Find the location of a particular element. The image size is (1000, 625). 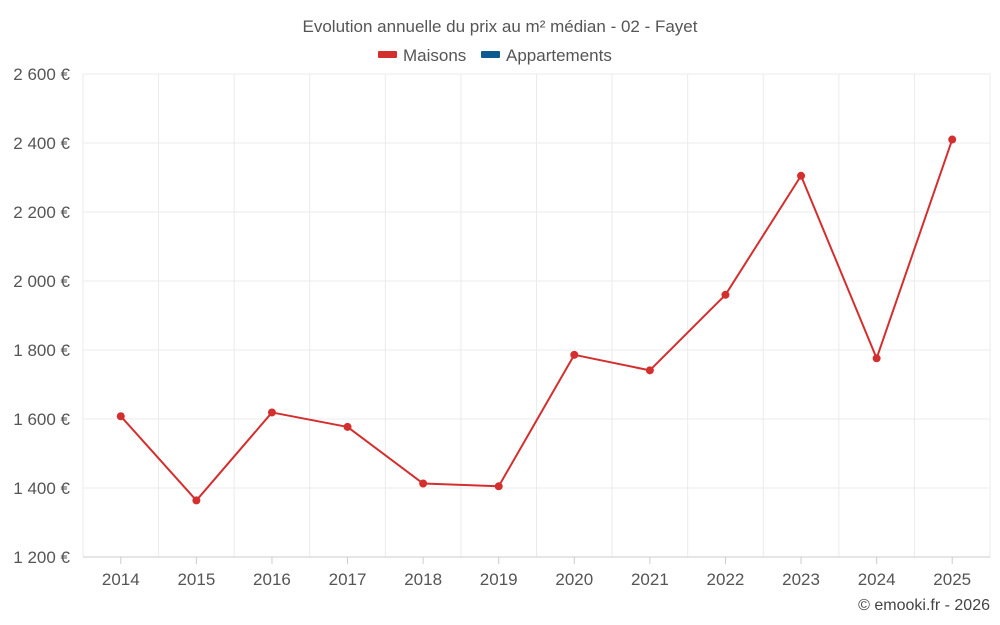

x-tick-label: 2018 is located at coordinates (423, 579).